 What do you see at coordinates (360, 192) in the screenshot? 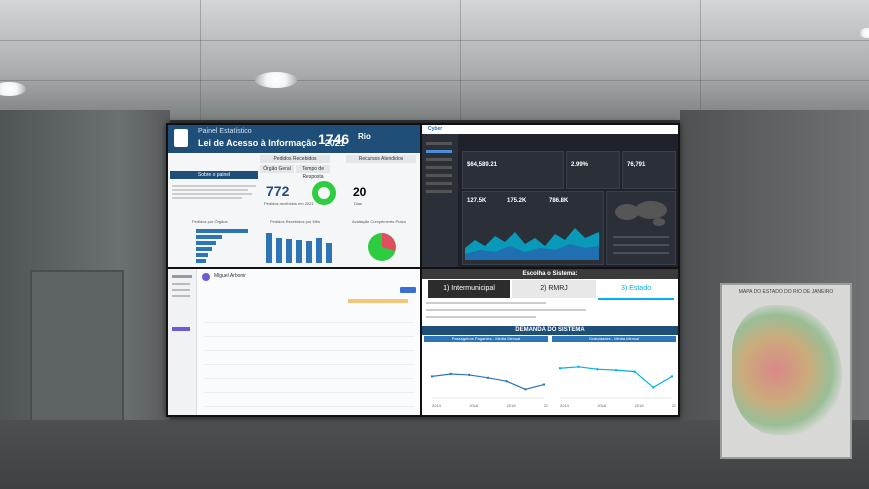
I see `kpi-secondary: 20` at bounding box center [360, 192].